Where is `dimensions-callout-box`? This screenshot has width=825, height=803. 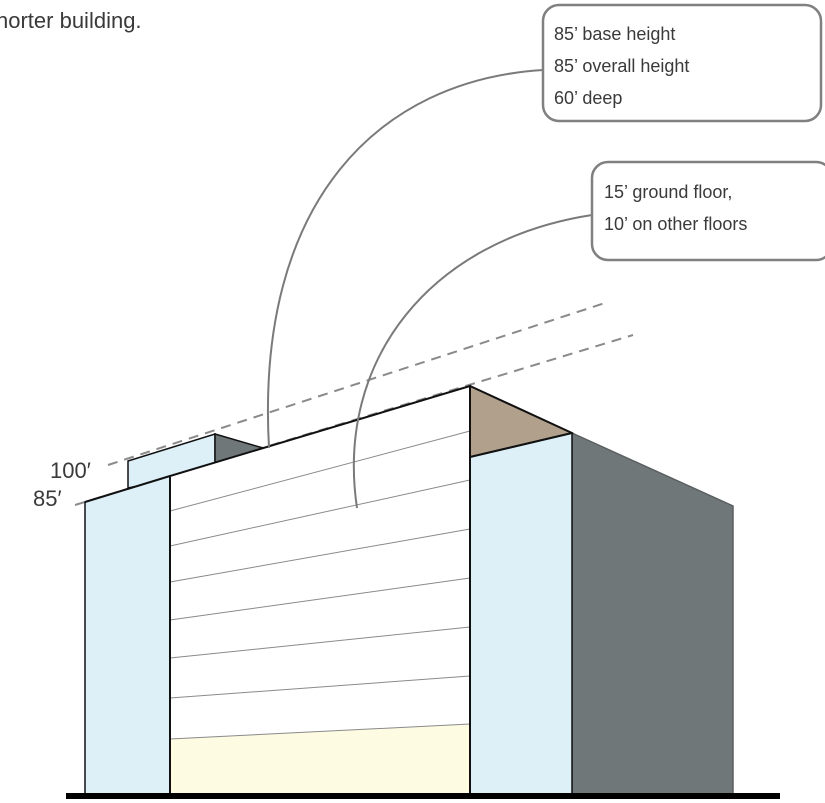 dimensions-callout-box is located at coordinates (682, 63).